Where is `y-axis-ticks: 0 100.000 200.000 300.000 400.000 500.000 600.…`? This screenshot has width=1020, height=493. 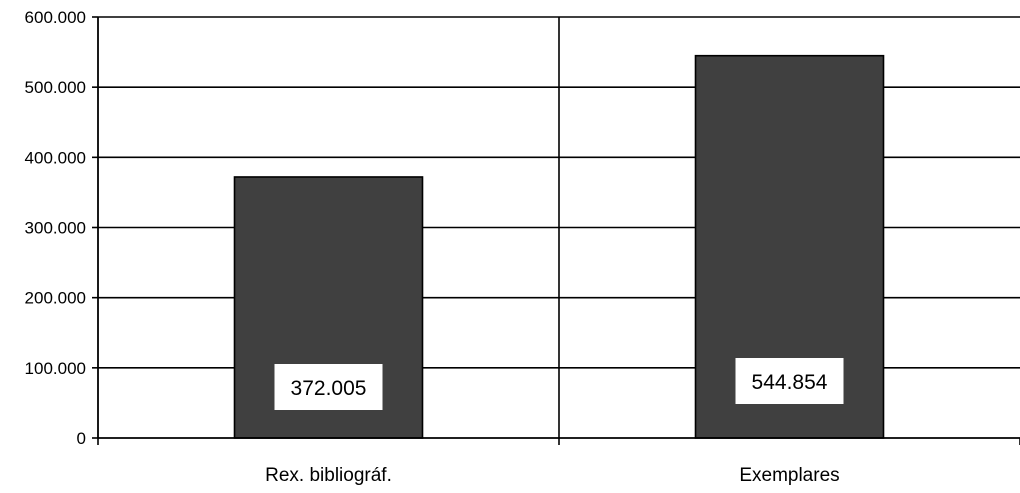 y-axis-ticks: 0 100.000 200.000 300.000 400.000 500.000 600.… is located at coordinates (61, 228).